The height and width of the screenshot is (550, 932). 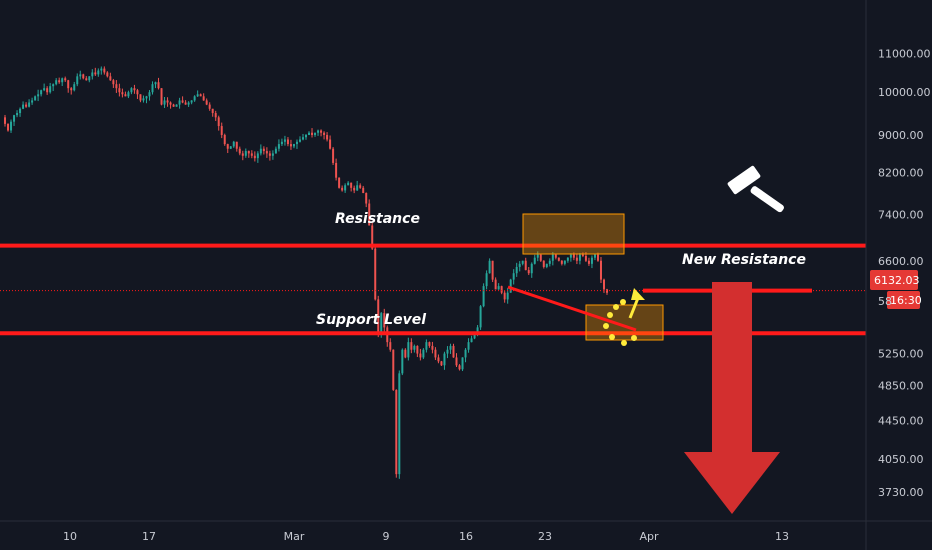 What do you see at coordinates (377, 219) in the screenshot?
I see `resistance-label: Resistance` at bounding box center [377, 219].